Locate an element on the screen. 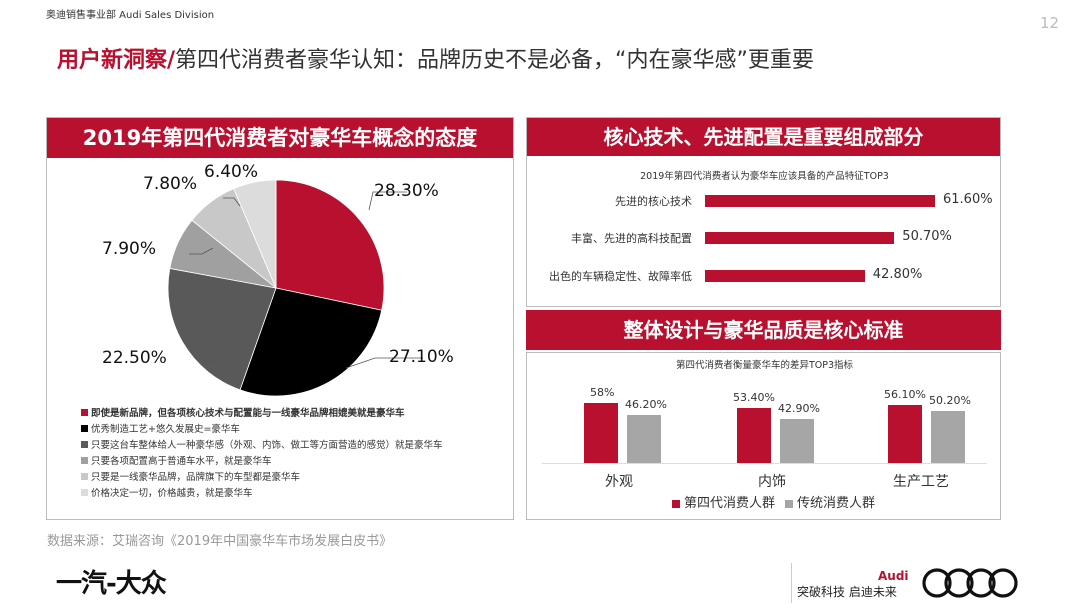  legend-item: 只要这台车整体给人一种豪华感（外观、内饰、做工等方面营造的感觉）就是豪华车 is located at coordinates (262, 444).